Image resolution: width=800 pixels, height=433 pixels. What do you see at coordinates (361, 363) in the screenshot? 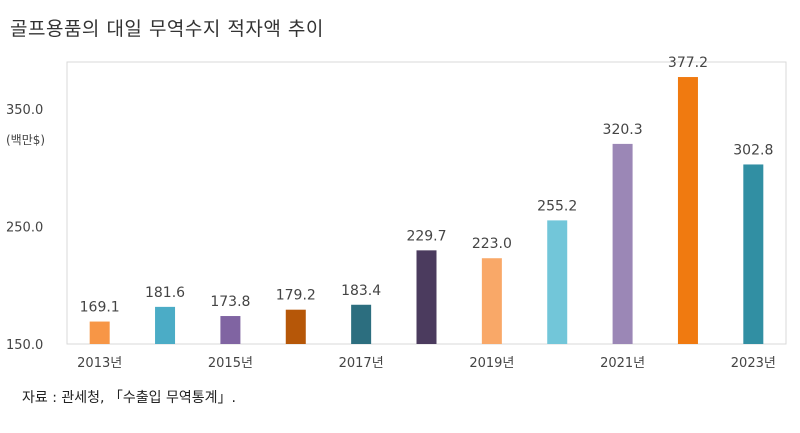
I see `x-tick-label: 2017년` at bounding box center [361, 363].